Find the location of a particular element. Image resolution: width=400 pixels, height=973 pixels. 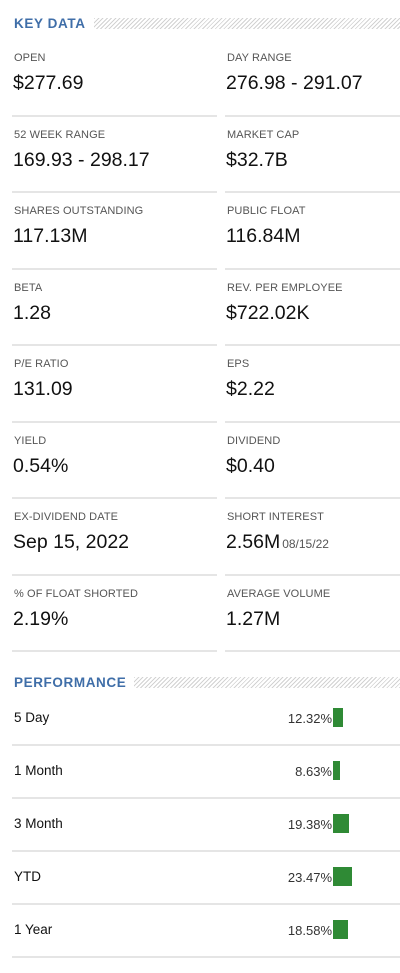

key-data-value: Sep 15, 2022 is located at coordinates (71, 542).